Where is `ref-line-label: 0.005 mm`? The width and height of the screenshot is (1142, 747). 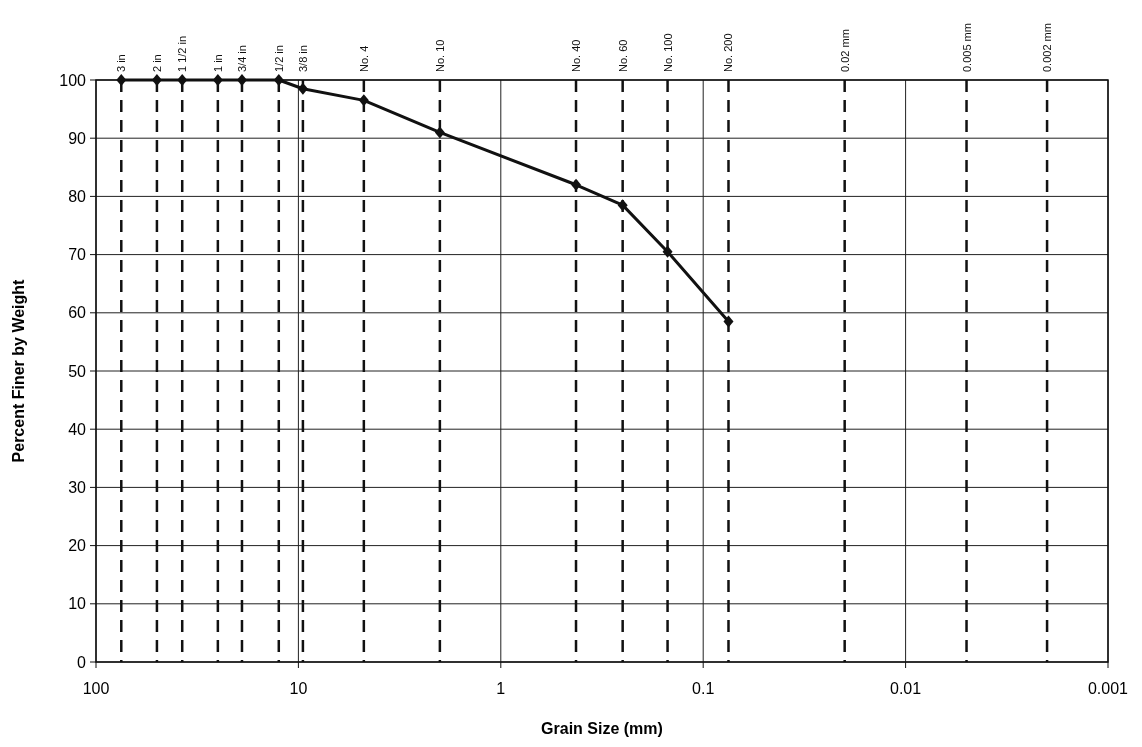 ref-line-label: 0.005 mm is located at coordinates (966, 47).